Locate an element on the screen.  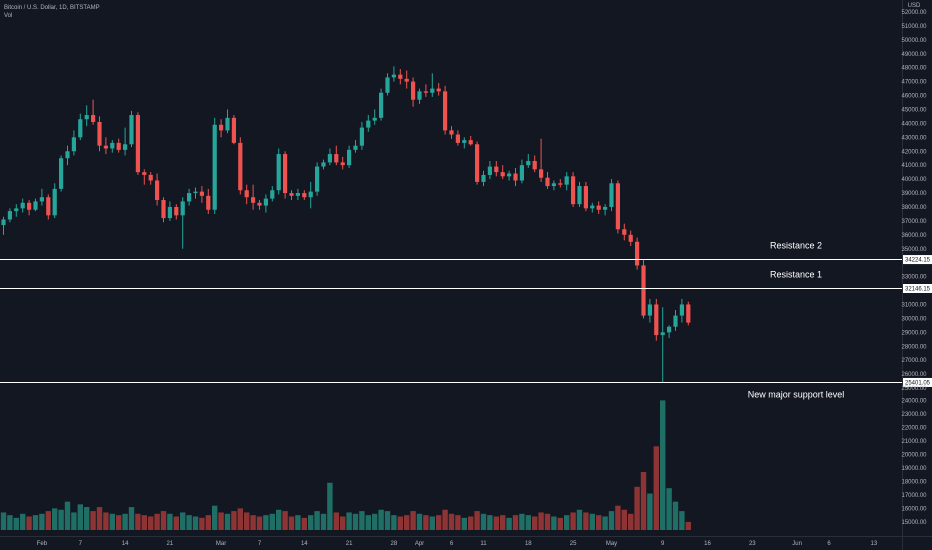
time-tick-label: Jun is located at coordinates (797, 544).